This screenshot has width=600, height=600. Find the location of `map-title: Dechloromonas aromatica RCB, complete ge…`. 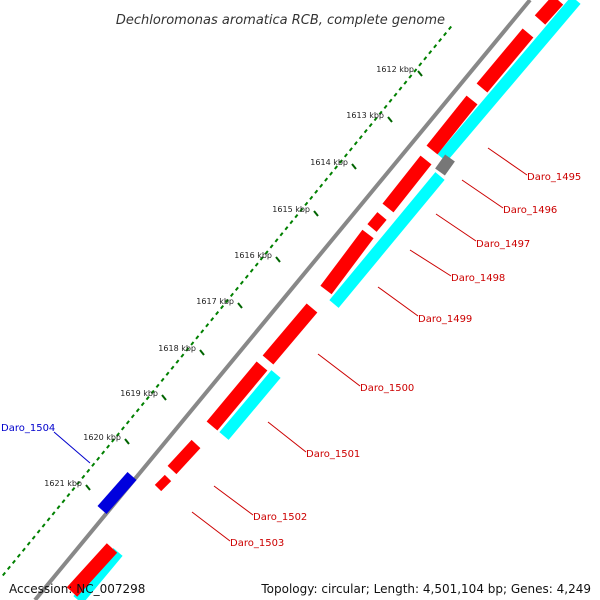

map-title: Dechloromonas aromatica RCB, complete ge… is located at coordinates (280, 20).